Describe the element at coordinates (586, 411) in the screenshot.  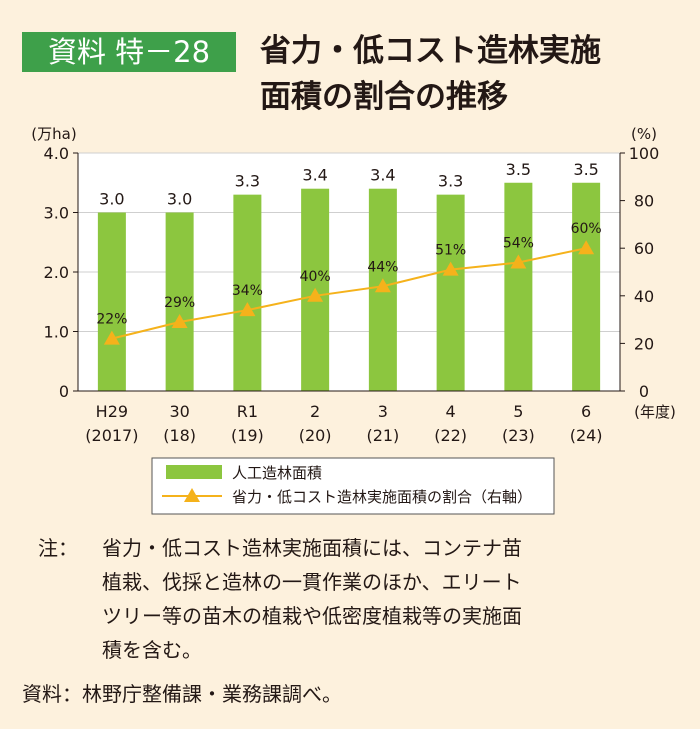
I see `x-tick-label: 6` at that location.